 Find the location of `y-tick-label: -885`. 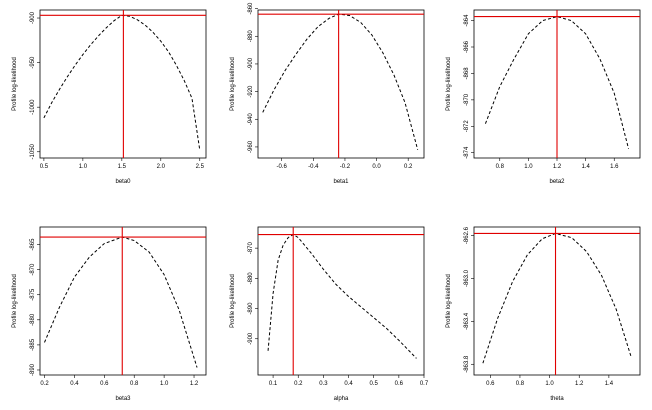

y-tick-label: -885 is located at coordinates (33, 344).